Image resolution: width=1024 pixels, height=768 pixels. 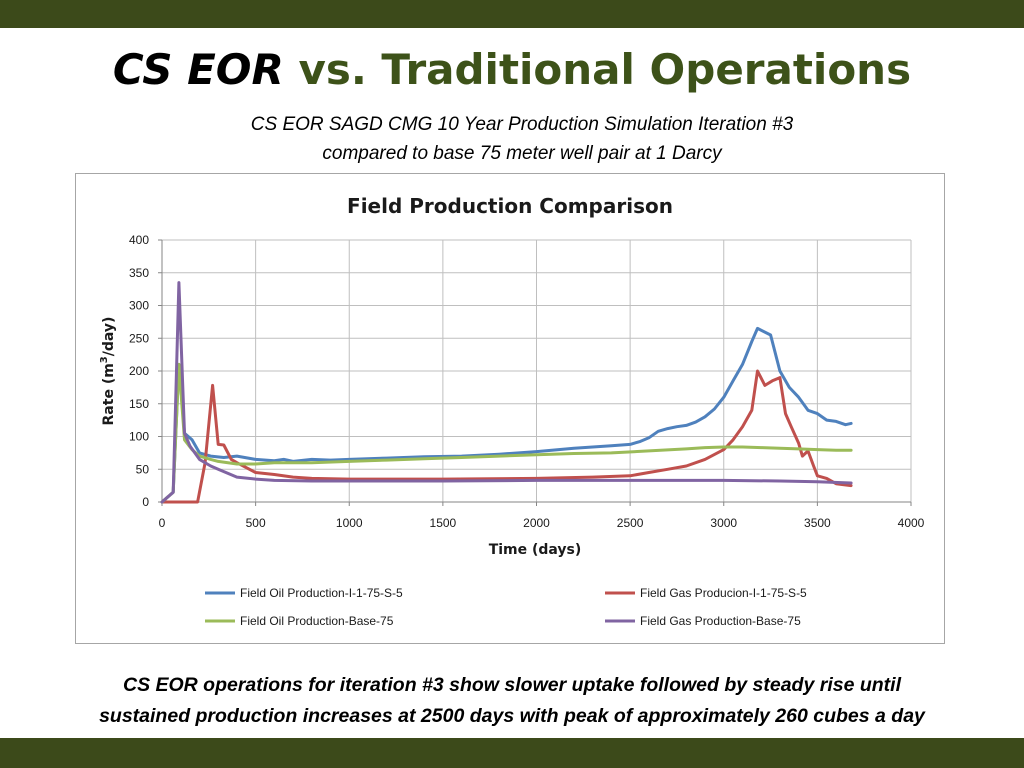 I want to click on y-tick-label: 0, so click(x=145, y=502).